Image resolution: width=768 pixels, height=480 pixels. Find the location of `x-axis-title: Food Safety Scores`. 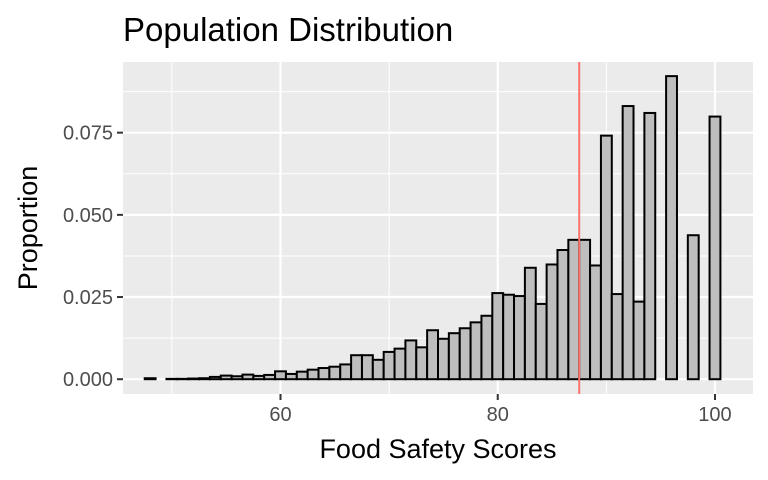

x-axis-title: Food Safety Scores is located at coordinates (437, 449).